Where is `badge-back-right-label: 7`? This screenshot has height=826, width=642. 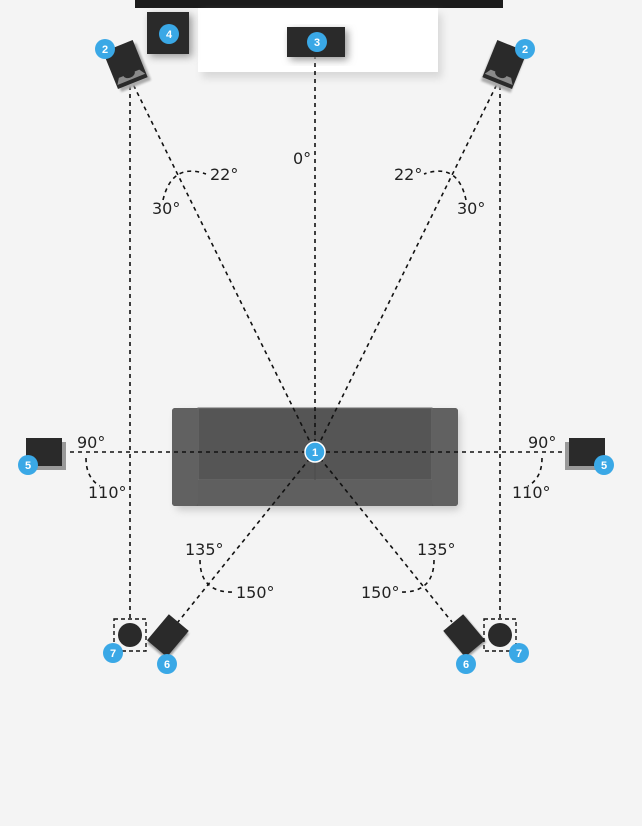 badge-back-right-label: 7 is located at coordinates (519, 654).